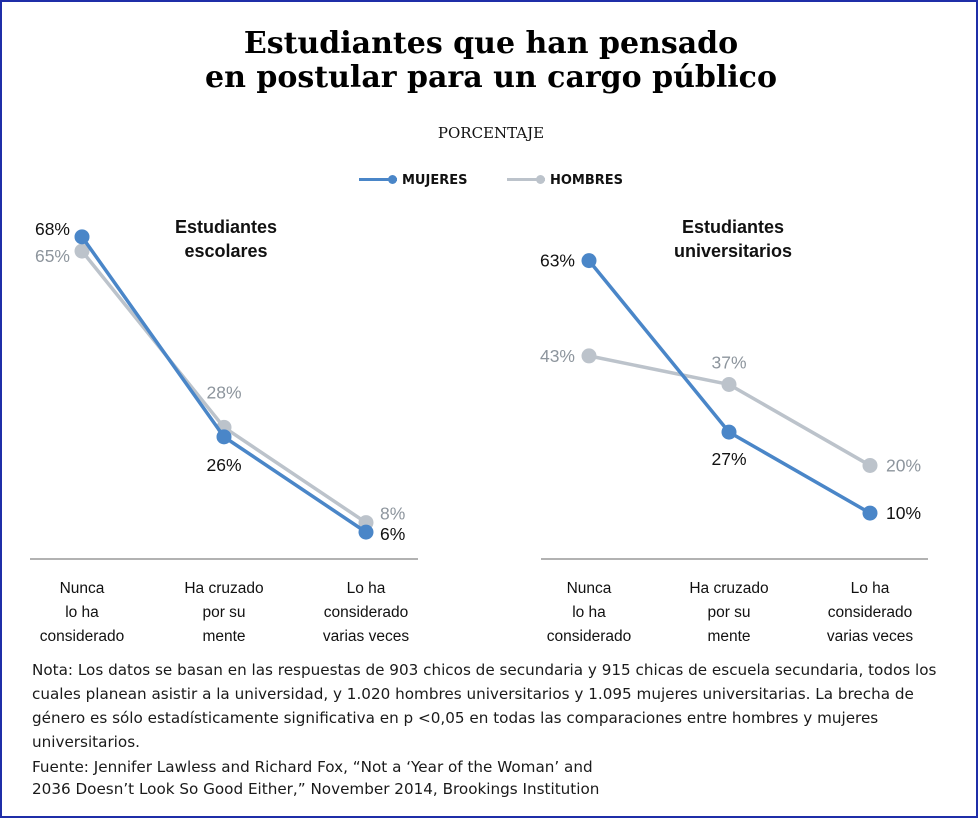  I want to click on data-label-mujeres-escolares-0: 68%, so click(52, 229).